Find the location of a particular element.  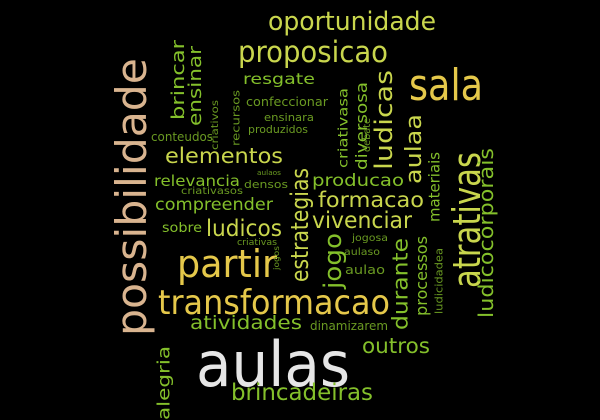

word-formacao: formacao is located at coordinates (371, 200).